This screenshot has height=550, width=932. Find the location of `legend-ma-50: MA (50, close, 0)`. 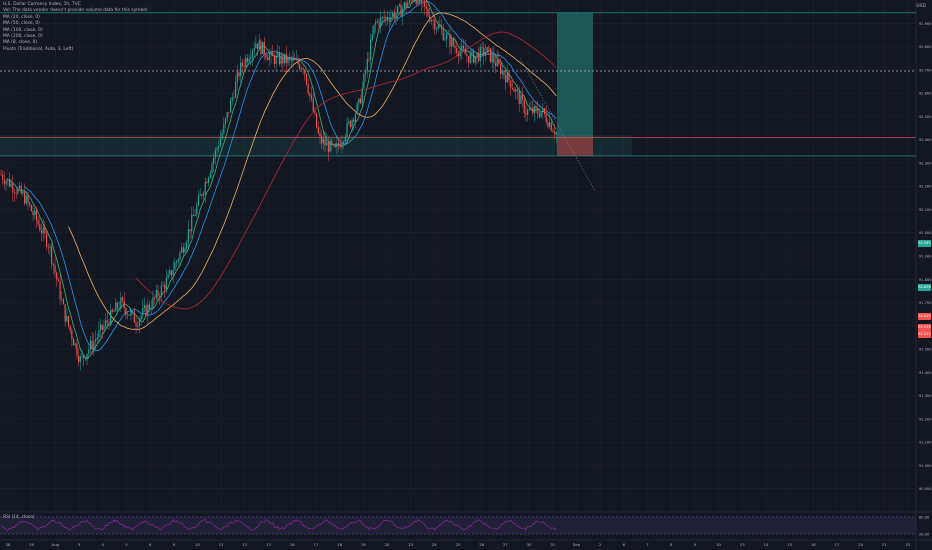

legend-ma-50: MA (50, close, 0) is located at coordinates (21, 24).